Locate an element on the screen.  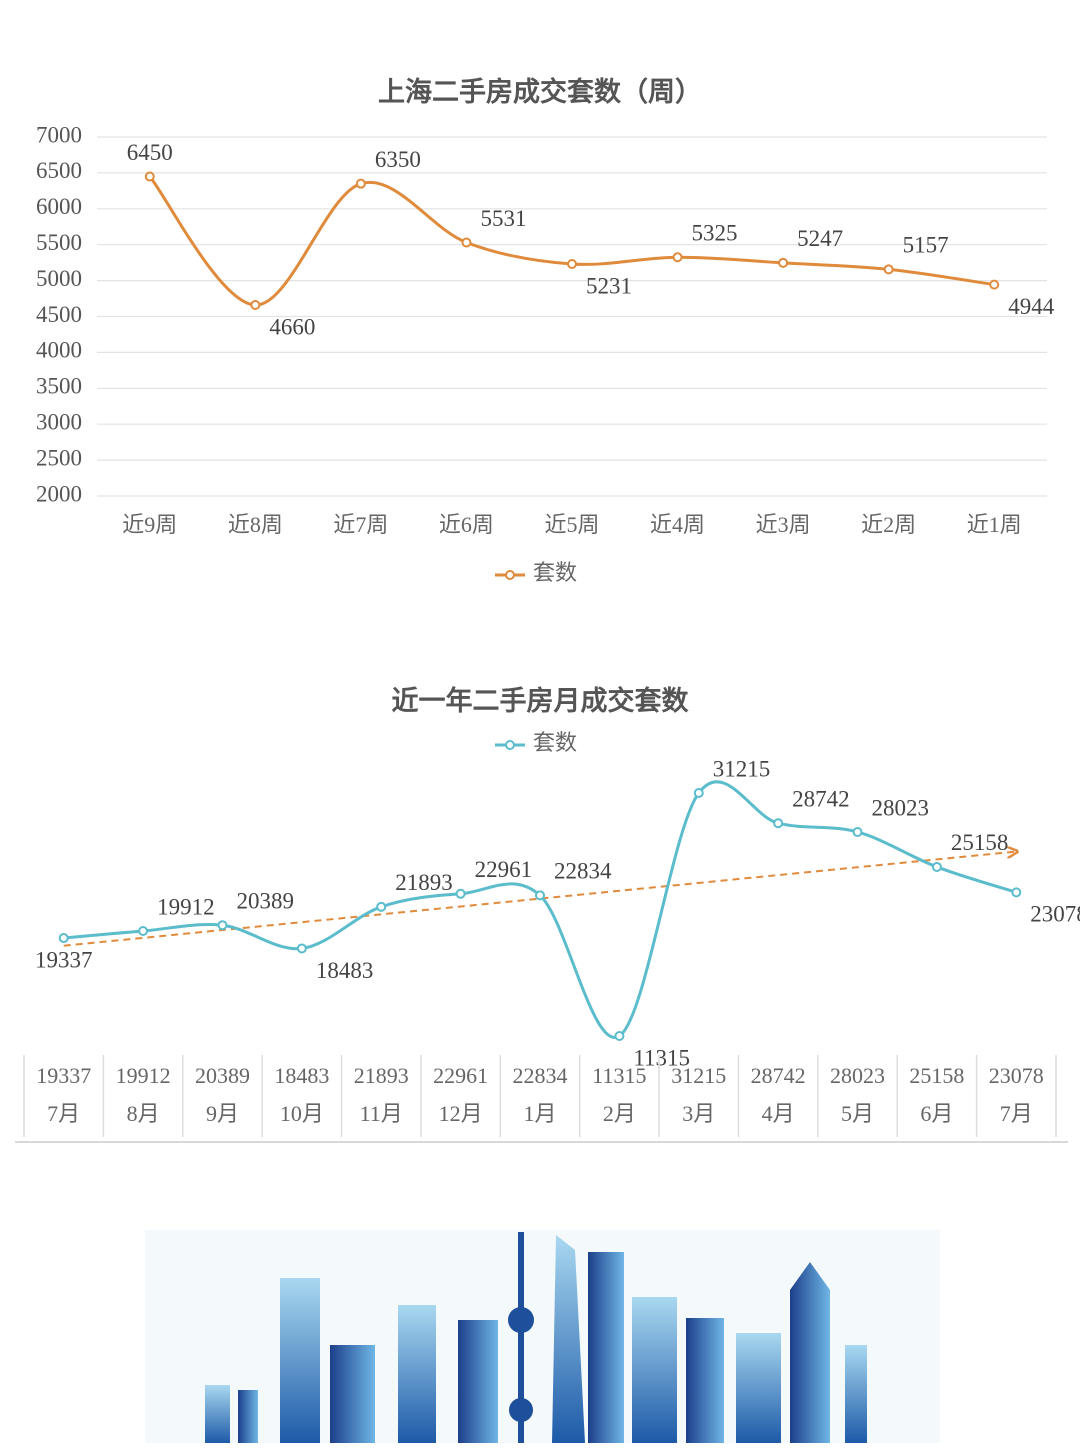
table-category: 5月 is located at coordinates (857, 1113).